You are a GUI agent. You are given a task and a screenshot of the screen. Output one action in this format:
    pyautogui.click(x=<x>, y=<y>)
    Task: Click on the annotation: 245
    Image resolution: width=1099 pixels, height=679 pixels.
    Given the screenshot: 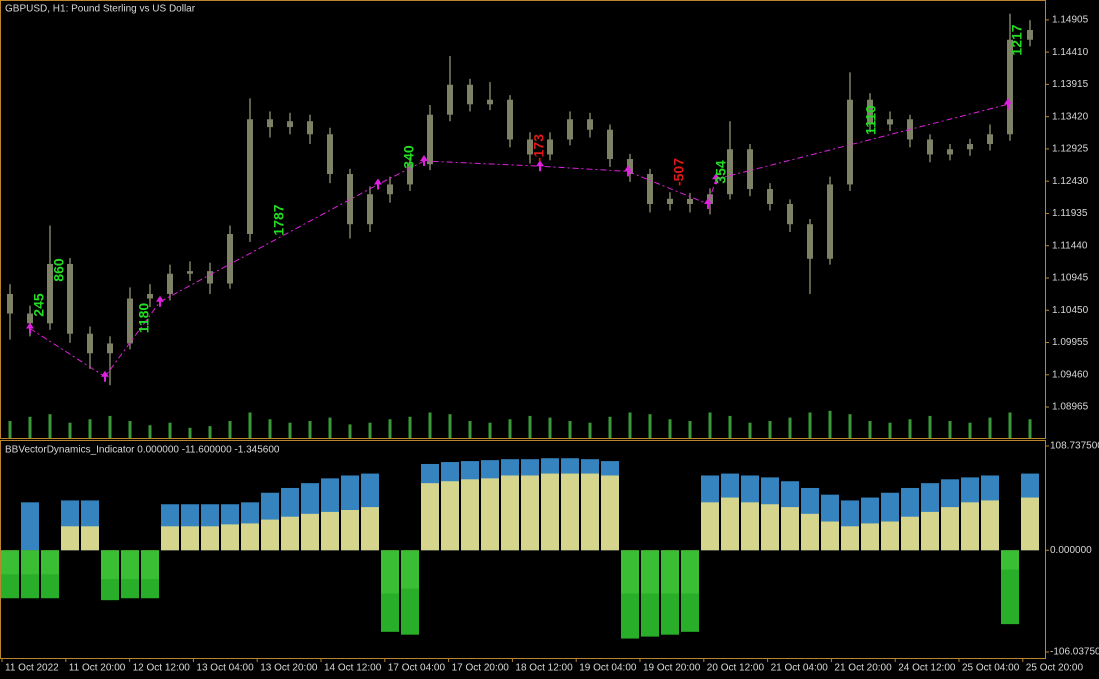 What is the action you would take?
    pyautogui.click(x=39, y=305)
    